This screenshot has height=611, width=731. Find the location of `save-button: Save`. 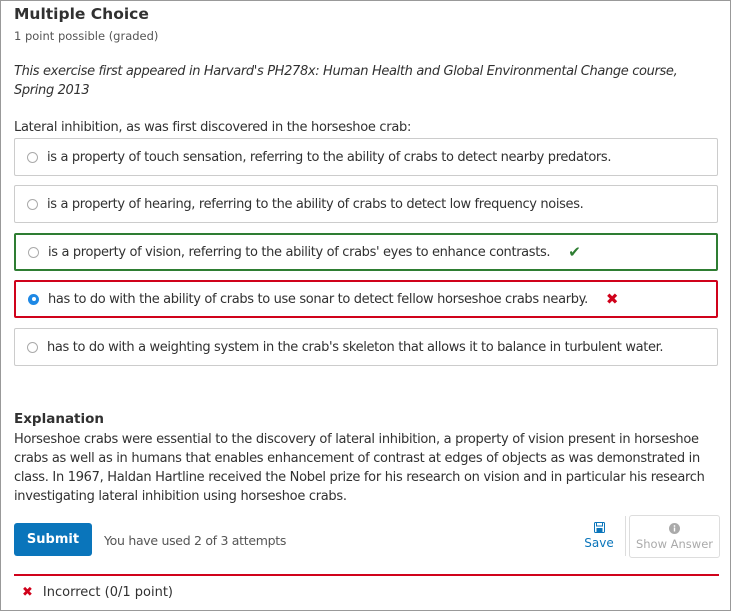

save-button: Save is located at coordinates (599, 536).